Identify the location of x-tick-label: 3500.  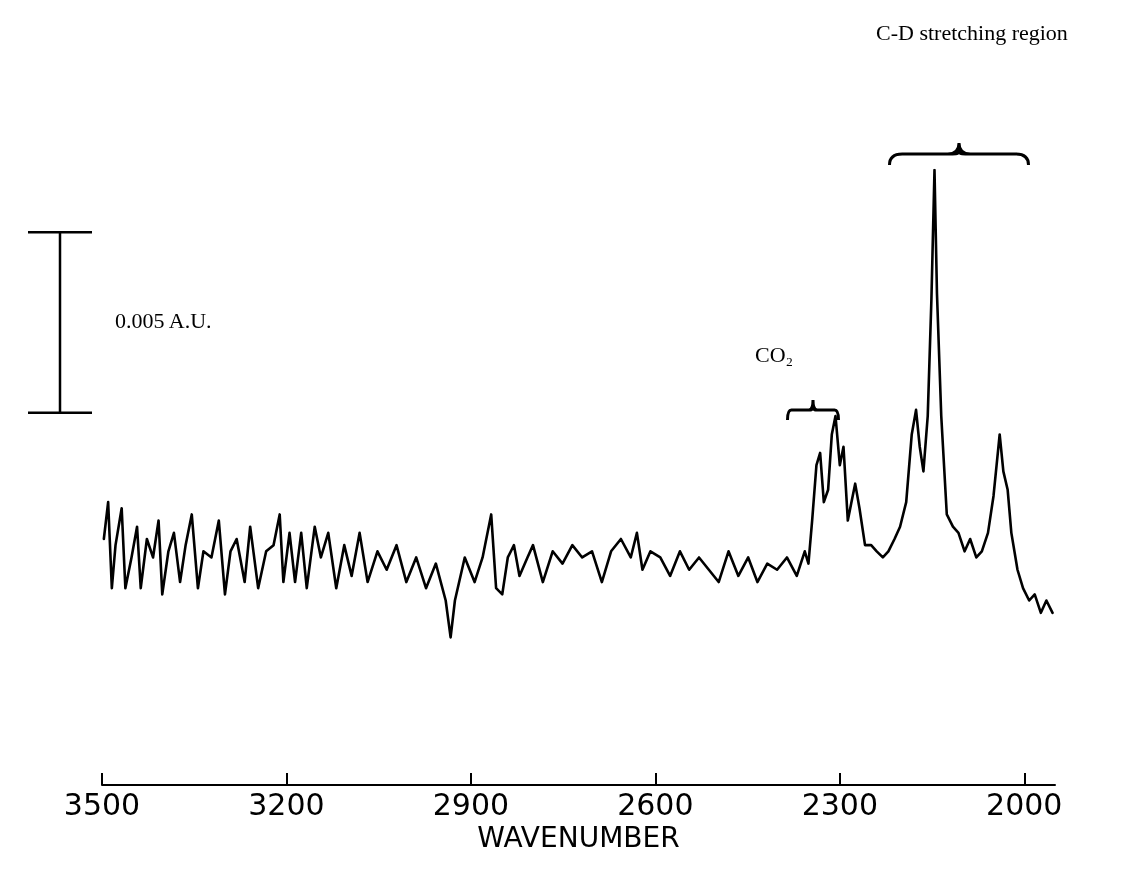
(102, 804).